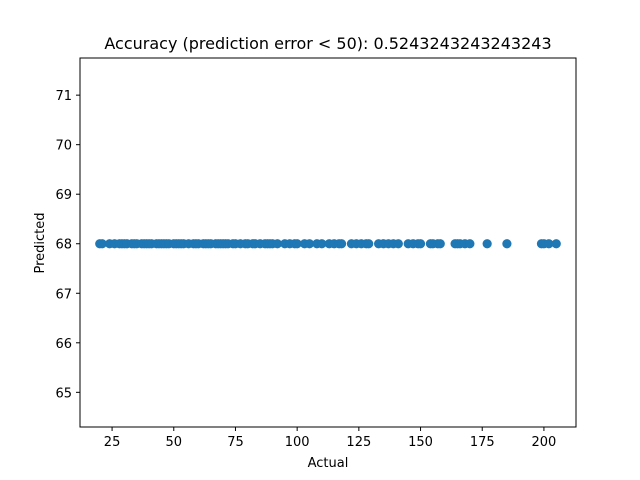 The width and height of the screenshot is (640, 480). Describe the element at coordinates (112, 442) in the screenshot. I see `x-tick-label: 25` at that location.